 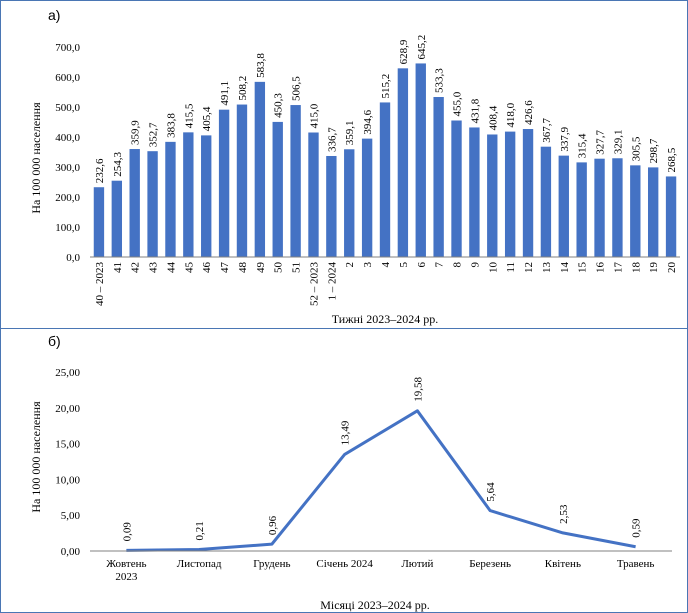 What do you see at coordinates (493, 268) in the screenshot?
I see `x-tick-label: 10` at bounding box center [493, 268].